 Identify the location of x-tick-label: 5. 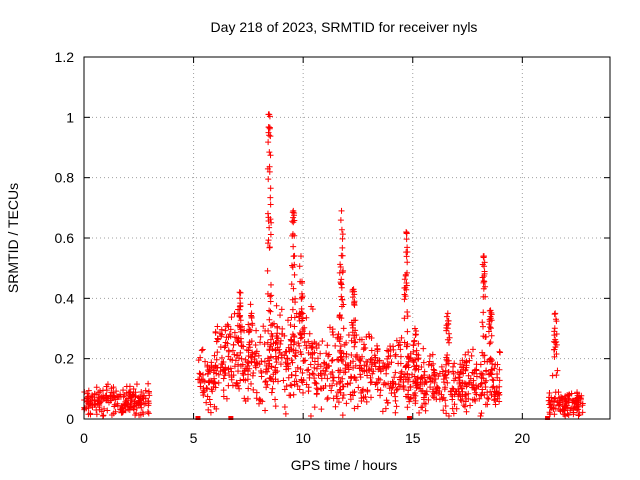
(194, 438).